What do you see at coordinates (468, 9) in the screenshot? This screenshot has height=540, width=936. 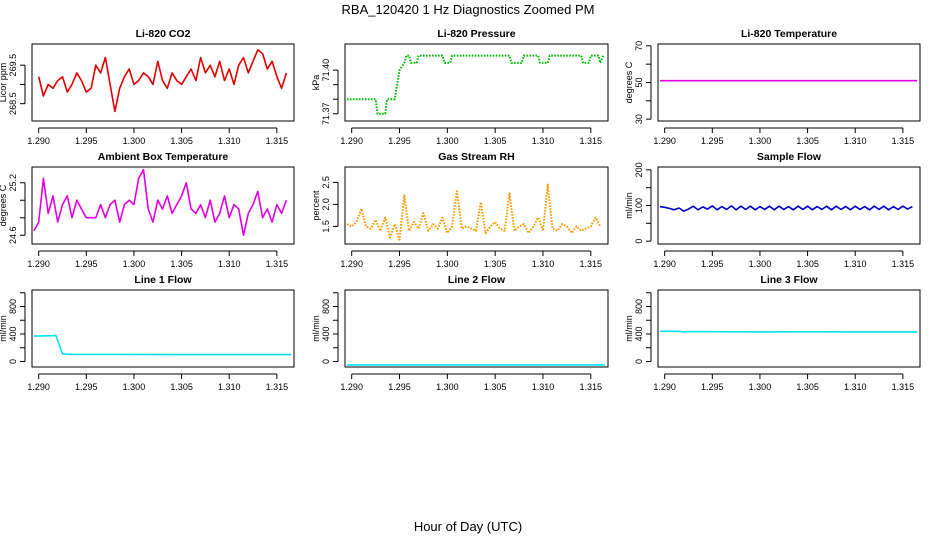 I see `figure-title: RBA_120420 1 Hz Diagnostics Zoomed PM` at bounding box center [468, 9].